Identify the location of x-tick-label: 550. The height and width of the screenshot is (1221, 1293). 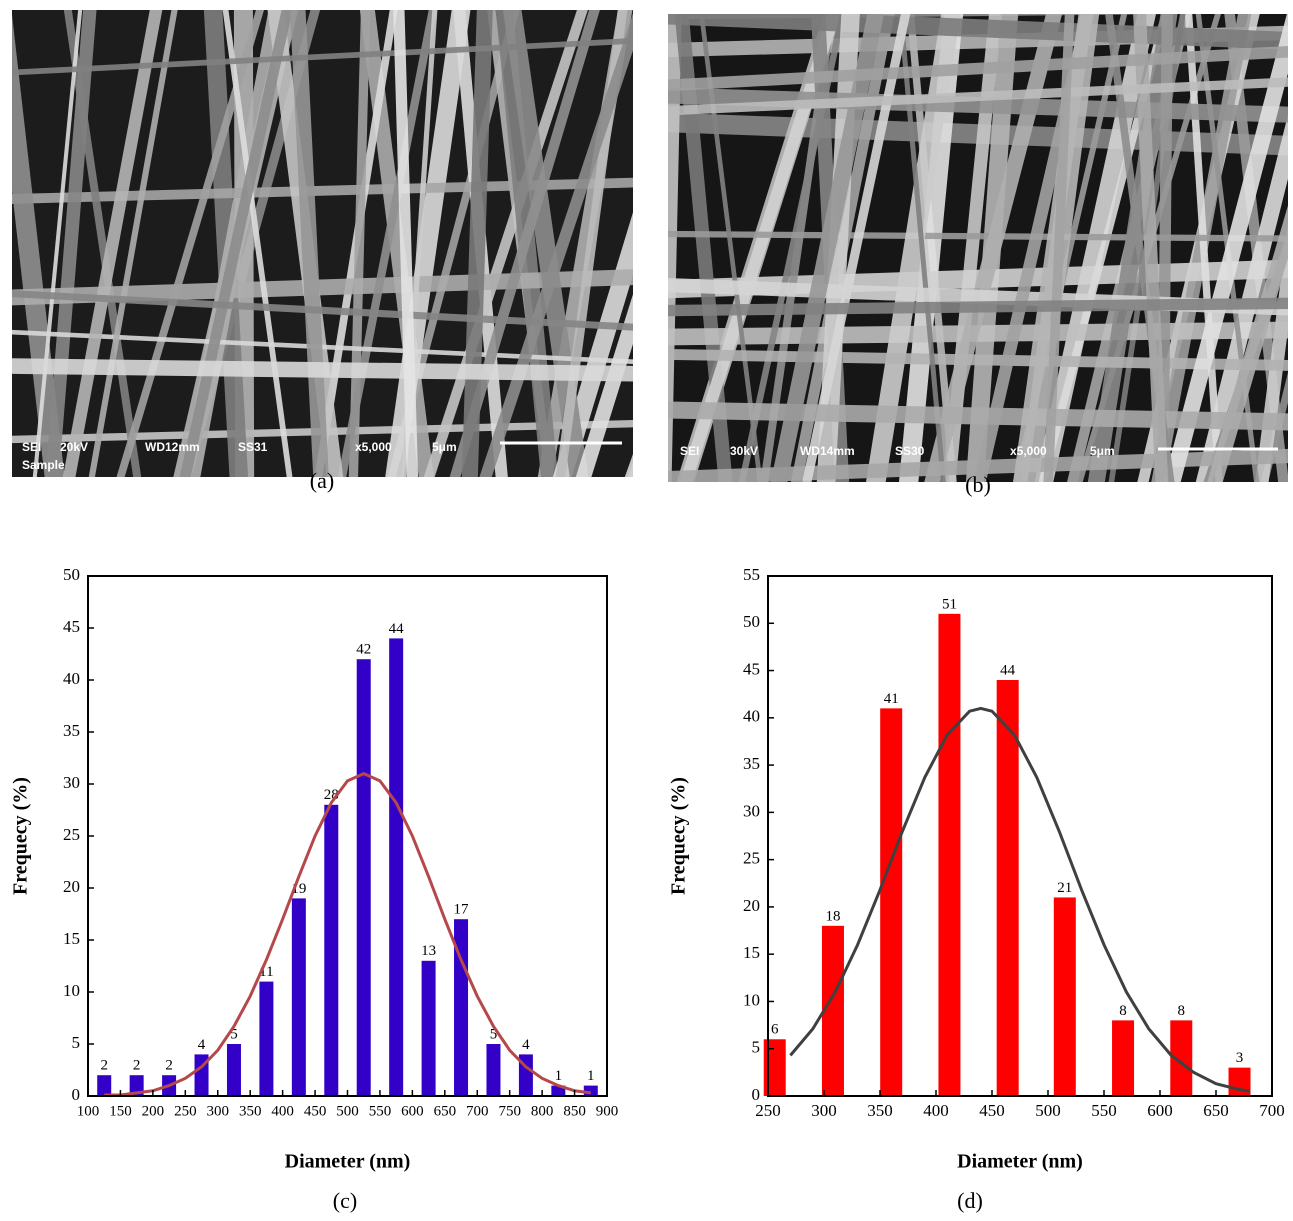
(380, 1111).